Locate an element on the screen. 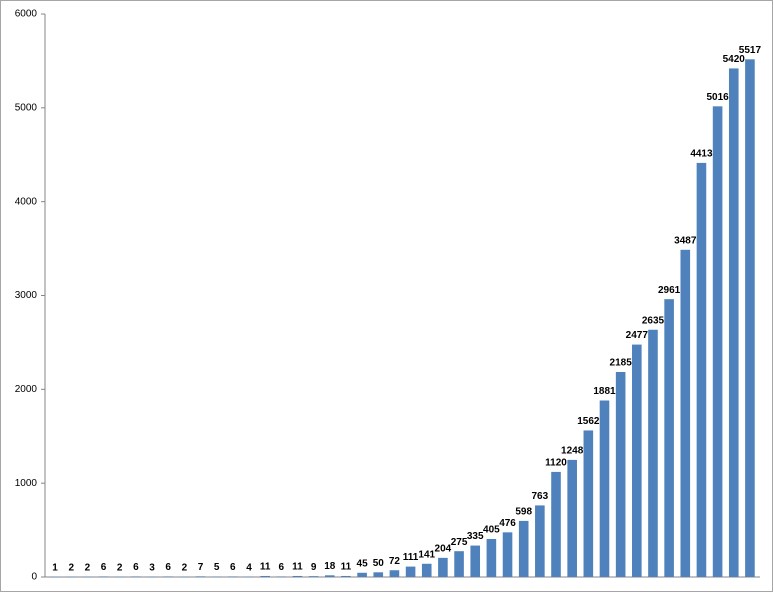  value-label: 598 is located at coordinates (523, 512).